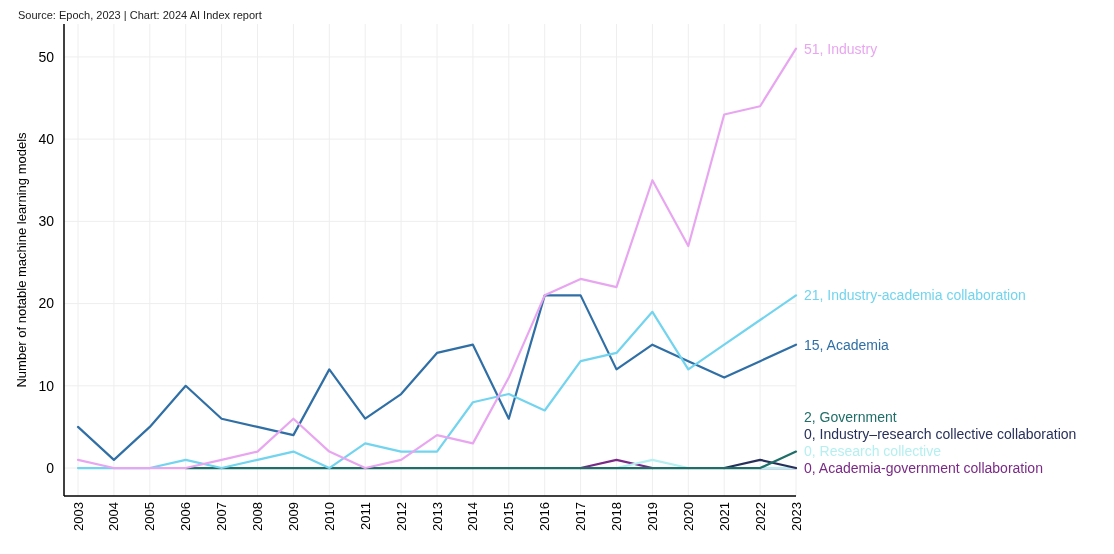 The width and height of the screenshot is (1114, 554). Describe the element at coordinates (140, 15) in the screenshot. I see `source-note: Source: Epoch, 2023 | Chart: 2024 AI Index report` at that location.